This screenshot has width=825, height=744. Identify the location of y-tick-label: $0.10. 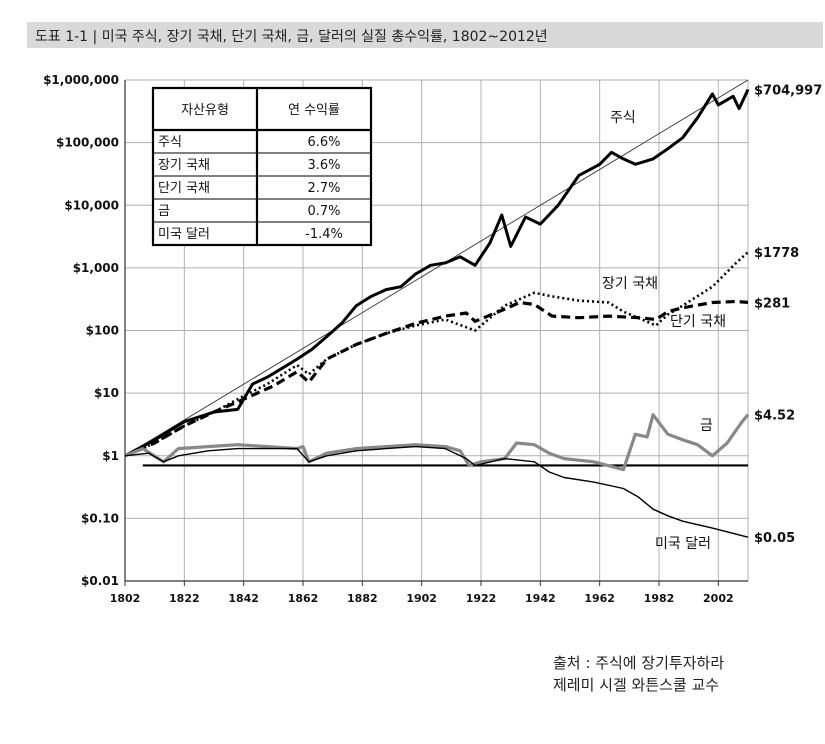
(100, 518).